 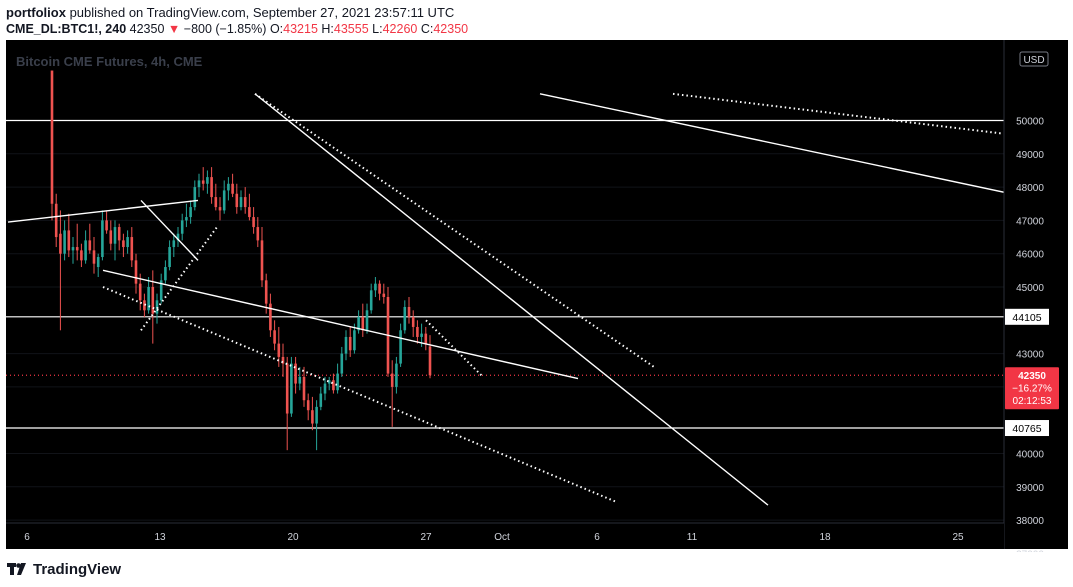 I want to click on open-value: 43215, so click(x=300, y=29).